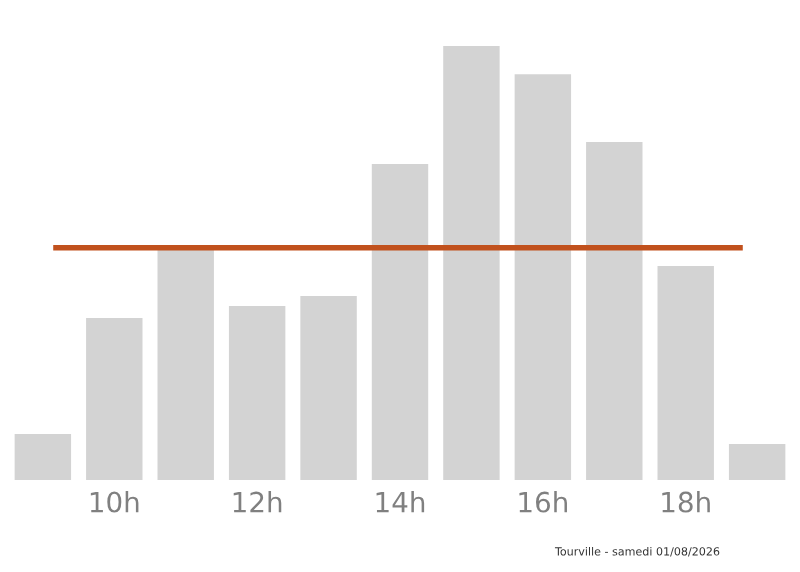 This screenshot has height=572, width=800. Describe the element at coordinates (257, 502) in the screenshot. I see `x-tick-label: 12h` at that location.